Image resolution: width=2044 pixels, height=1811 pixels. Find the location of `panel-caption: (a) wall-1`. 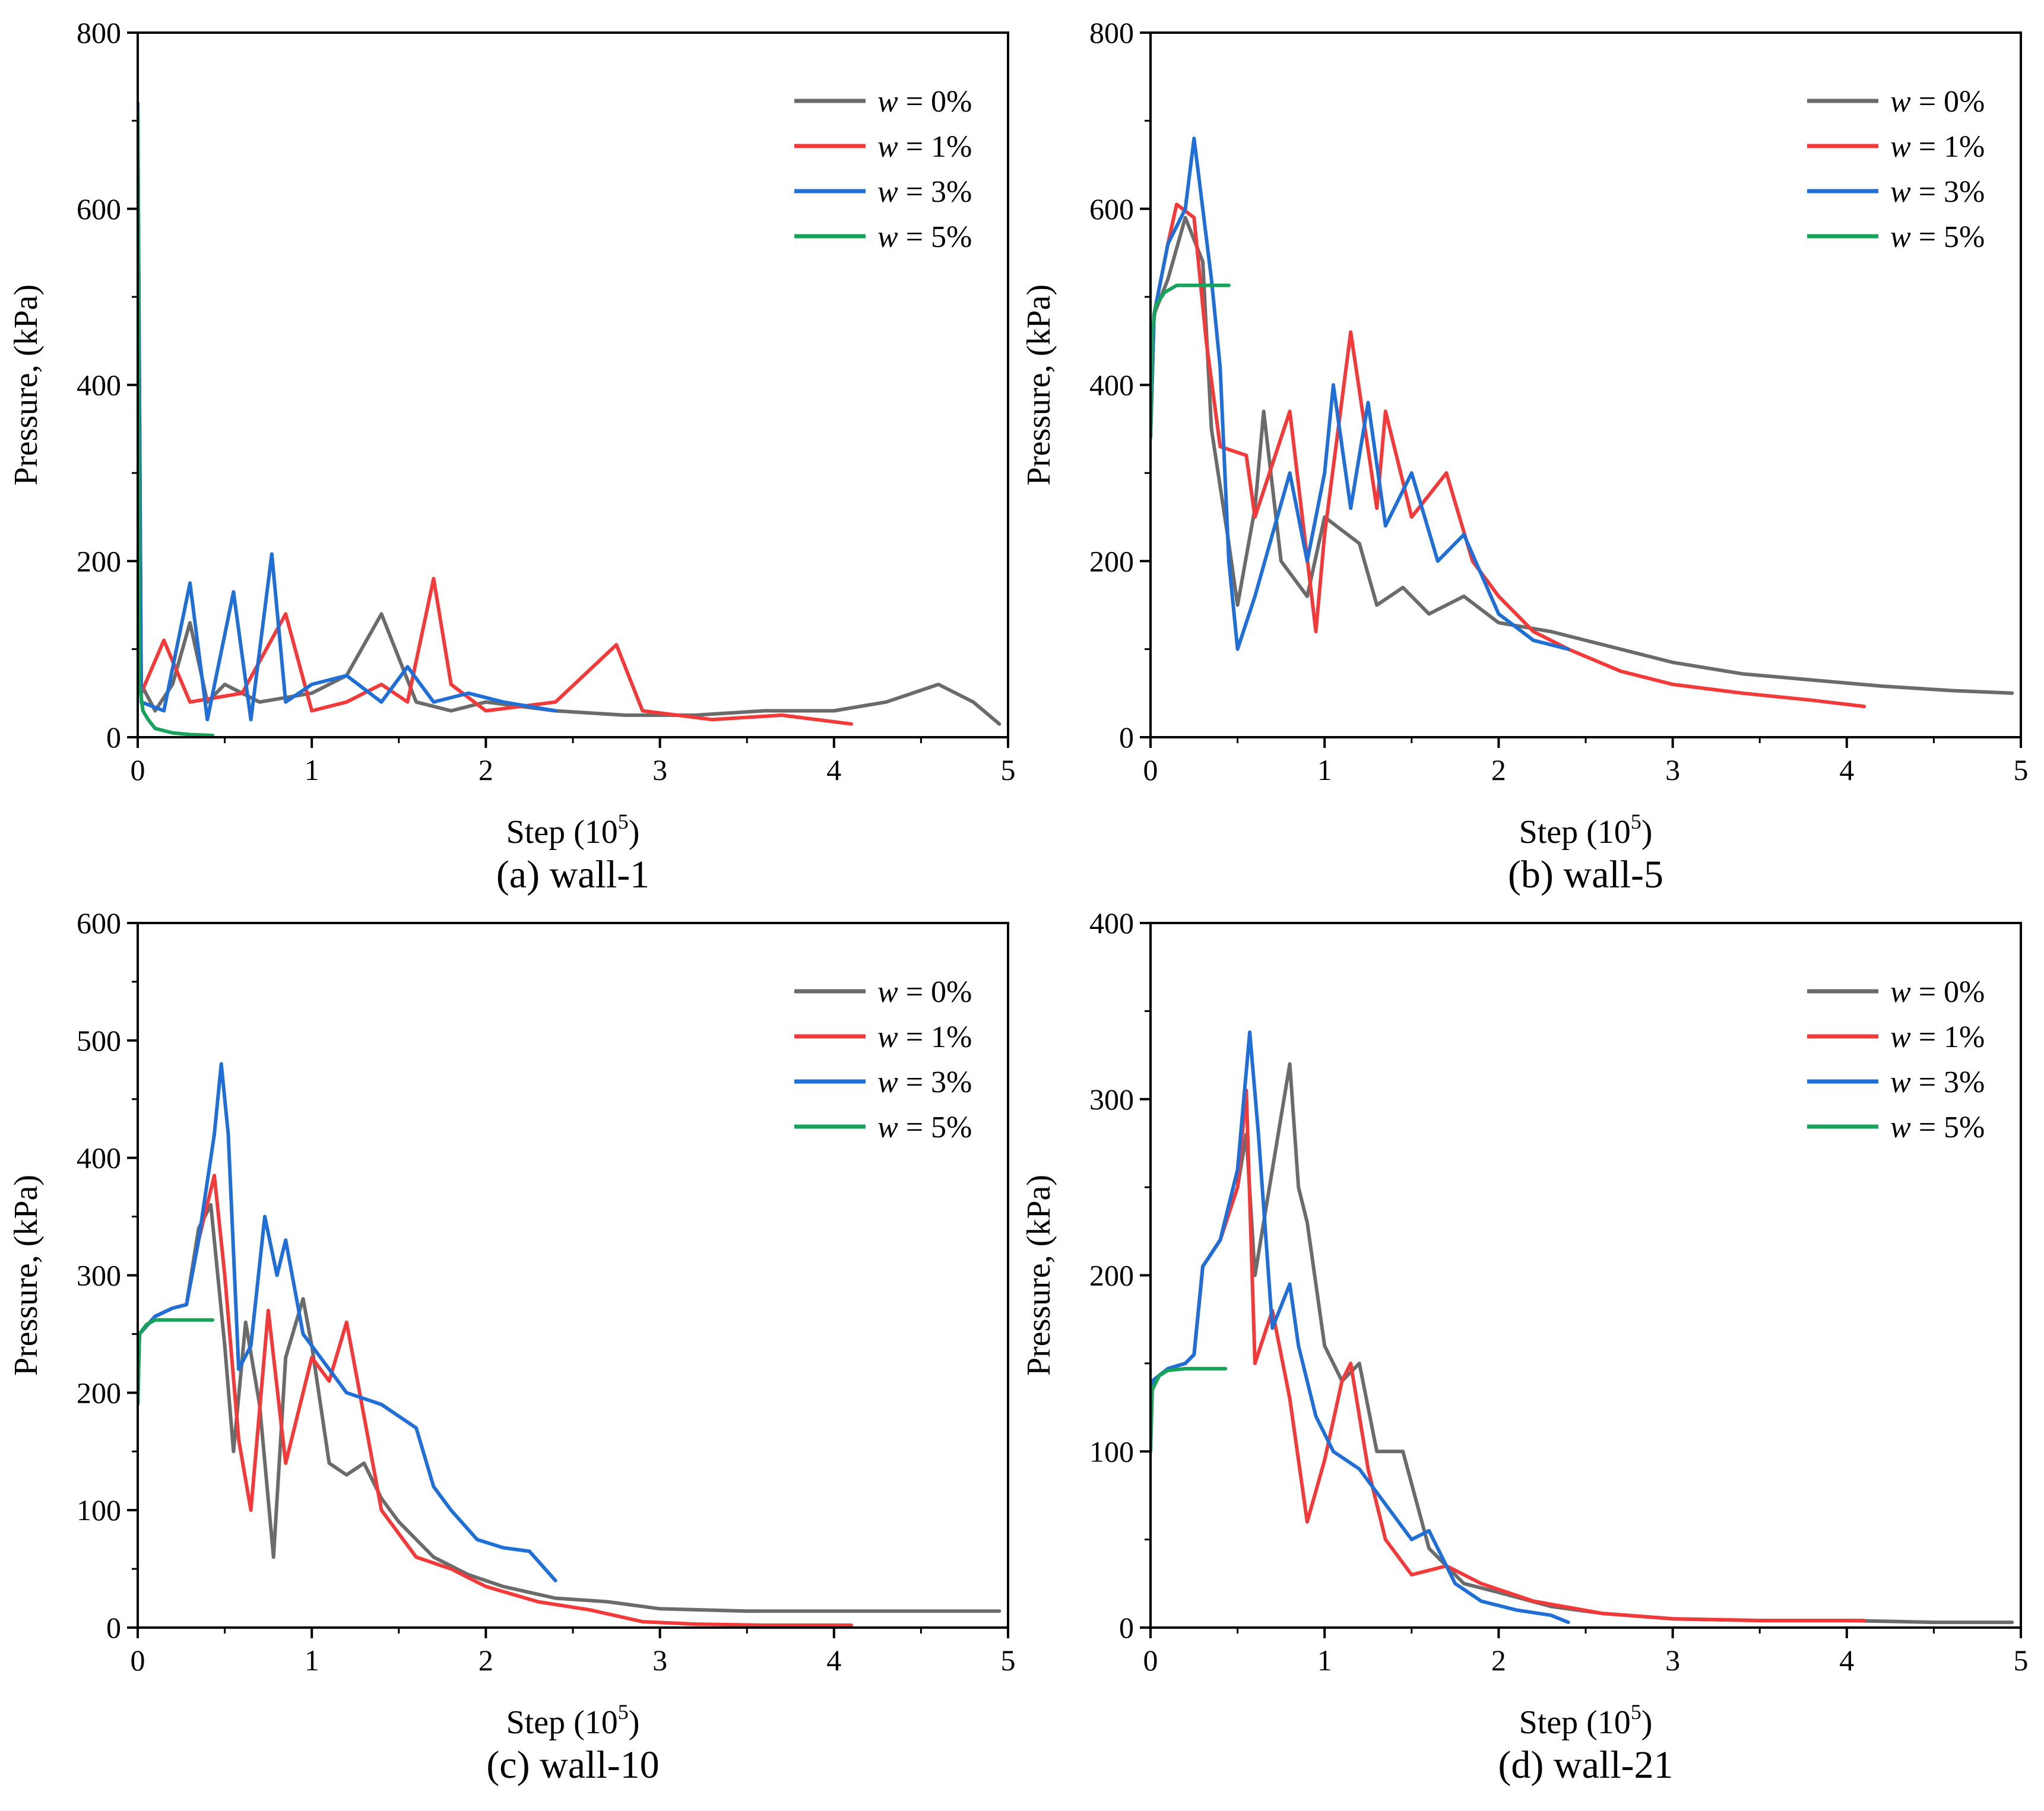

panel-caption: (a) wall-1 is located at coordinates (572, 875).